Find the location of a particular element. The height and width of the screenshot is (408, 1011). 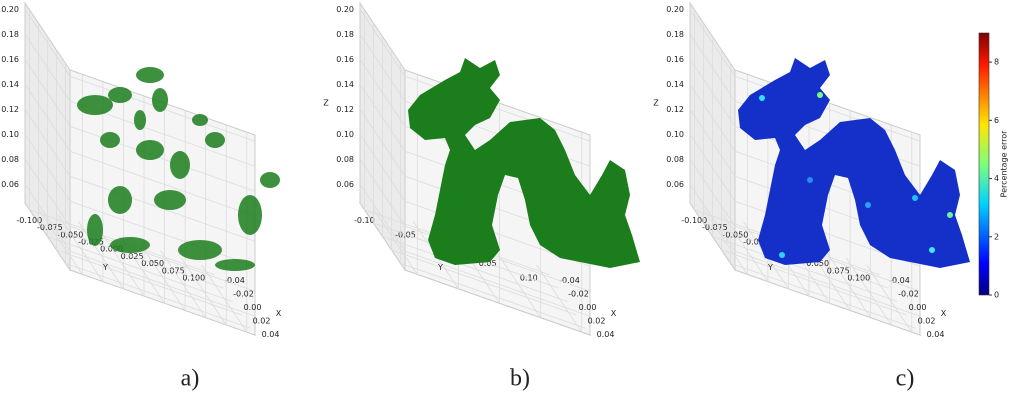

colorbar-tick-label: 2 is located at coordinates (996, 236).